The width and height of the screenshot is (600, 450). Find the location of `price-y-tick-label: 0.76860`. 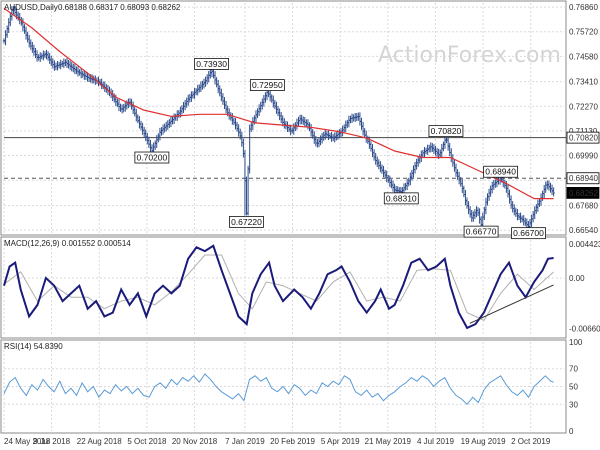

price-y-tick-label: 0.76860 is located at coordinates (583, 7).